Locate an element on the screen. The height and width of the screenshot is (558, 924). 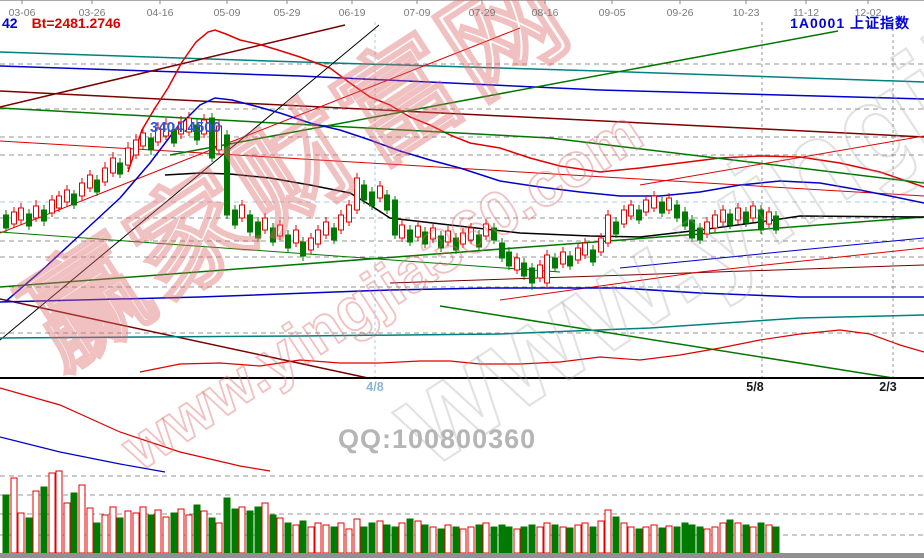
date-label: 05-29 is located at coordinates (287, 13).